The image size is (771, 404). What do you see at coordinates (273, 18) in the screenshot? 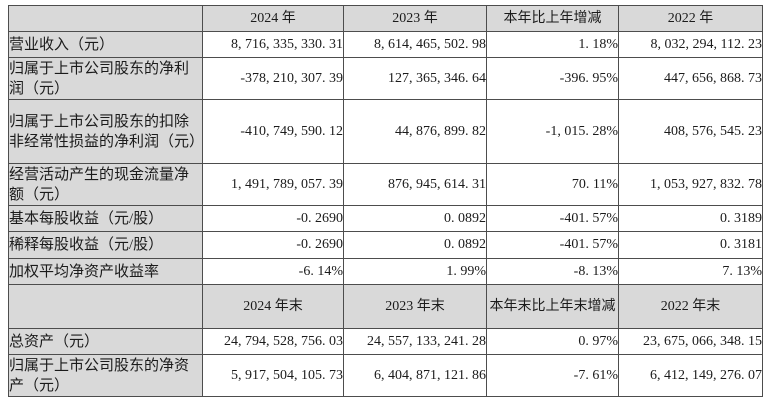
I see `col-header-2024: 2024 年` at bounding box center [273, 18].